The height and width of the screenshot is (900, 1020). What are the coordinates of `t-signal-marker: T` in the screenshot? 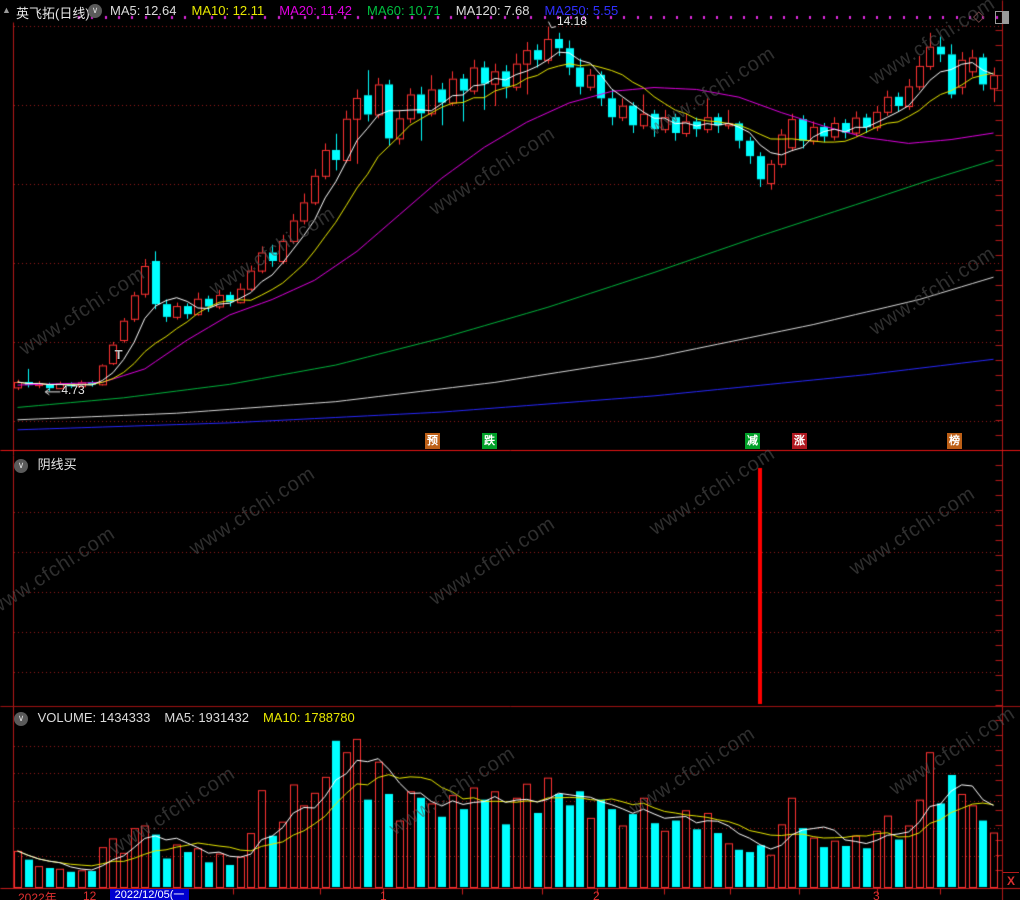 It's located at (118, 354).